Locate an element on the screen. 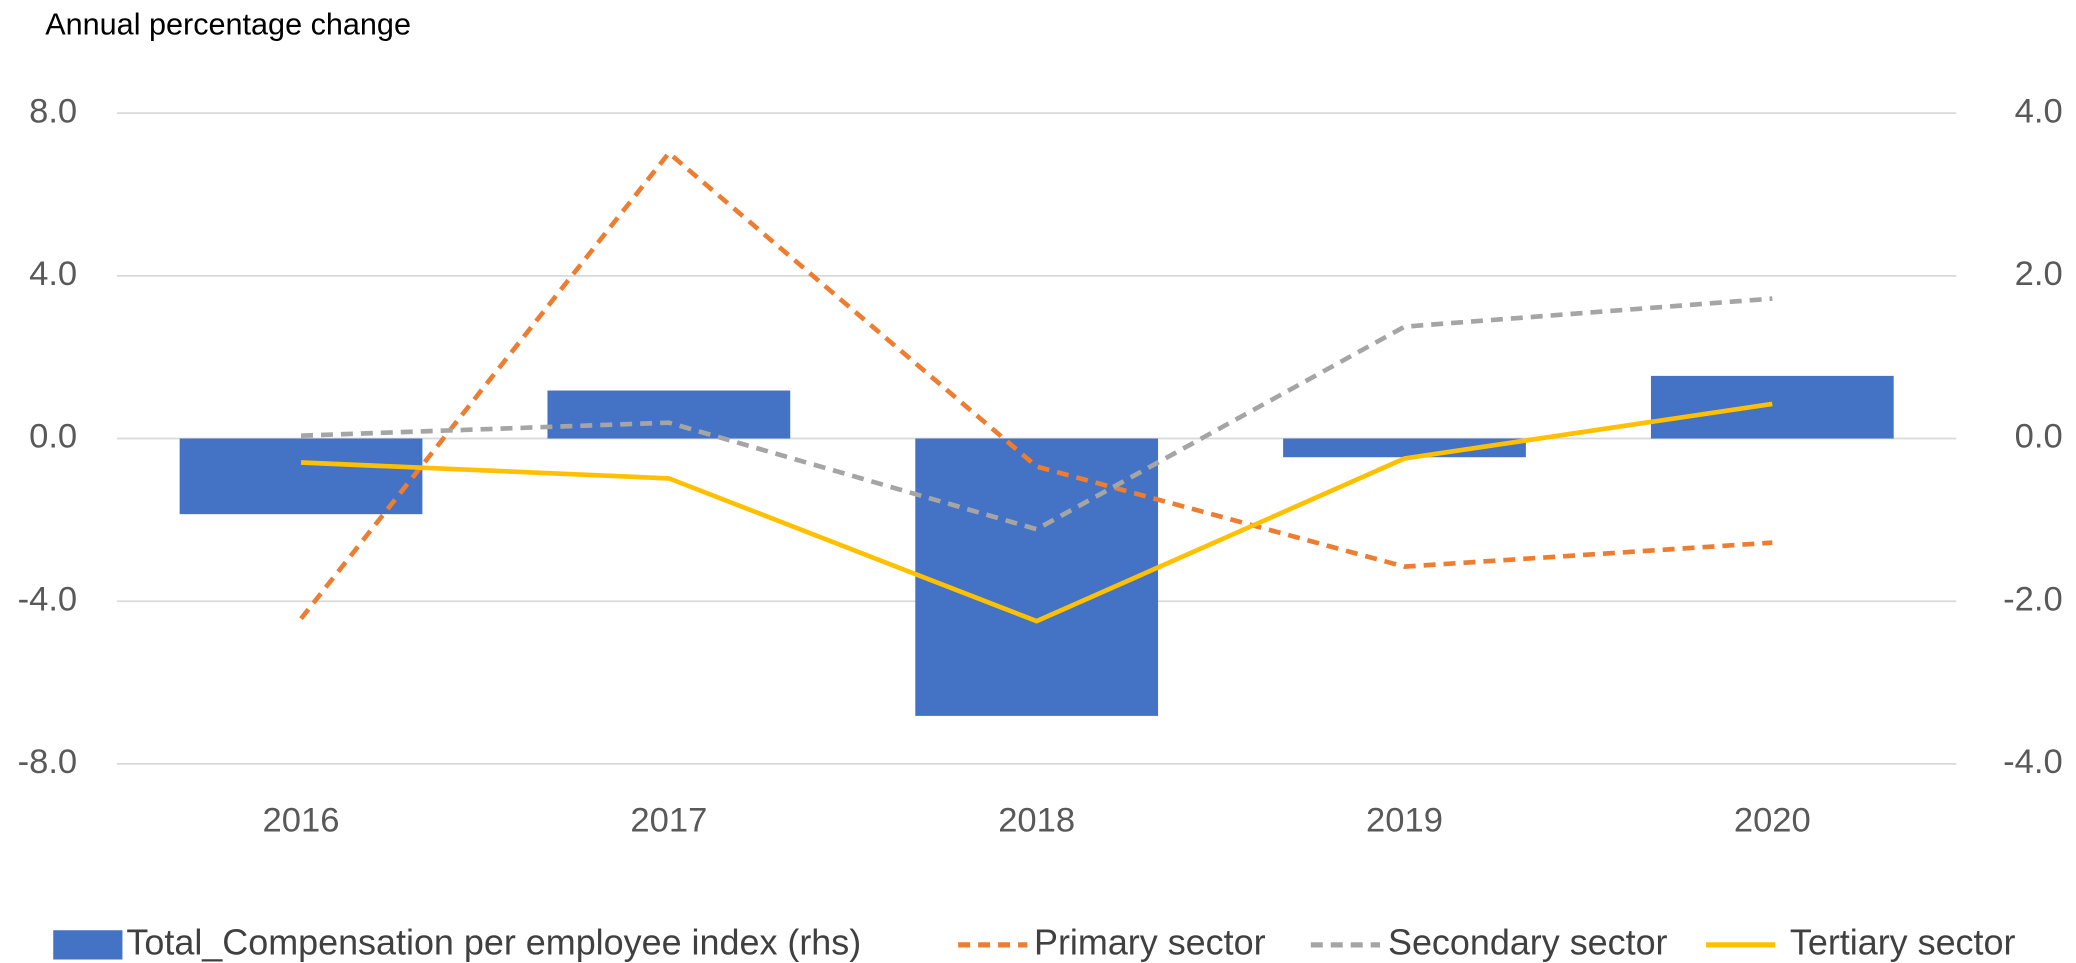  x-tick-label: 2016 is located at coordinates (301, 821).